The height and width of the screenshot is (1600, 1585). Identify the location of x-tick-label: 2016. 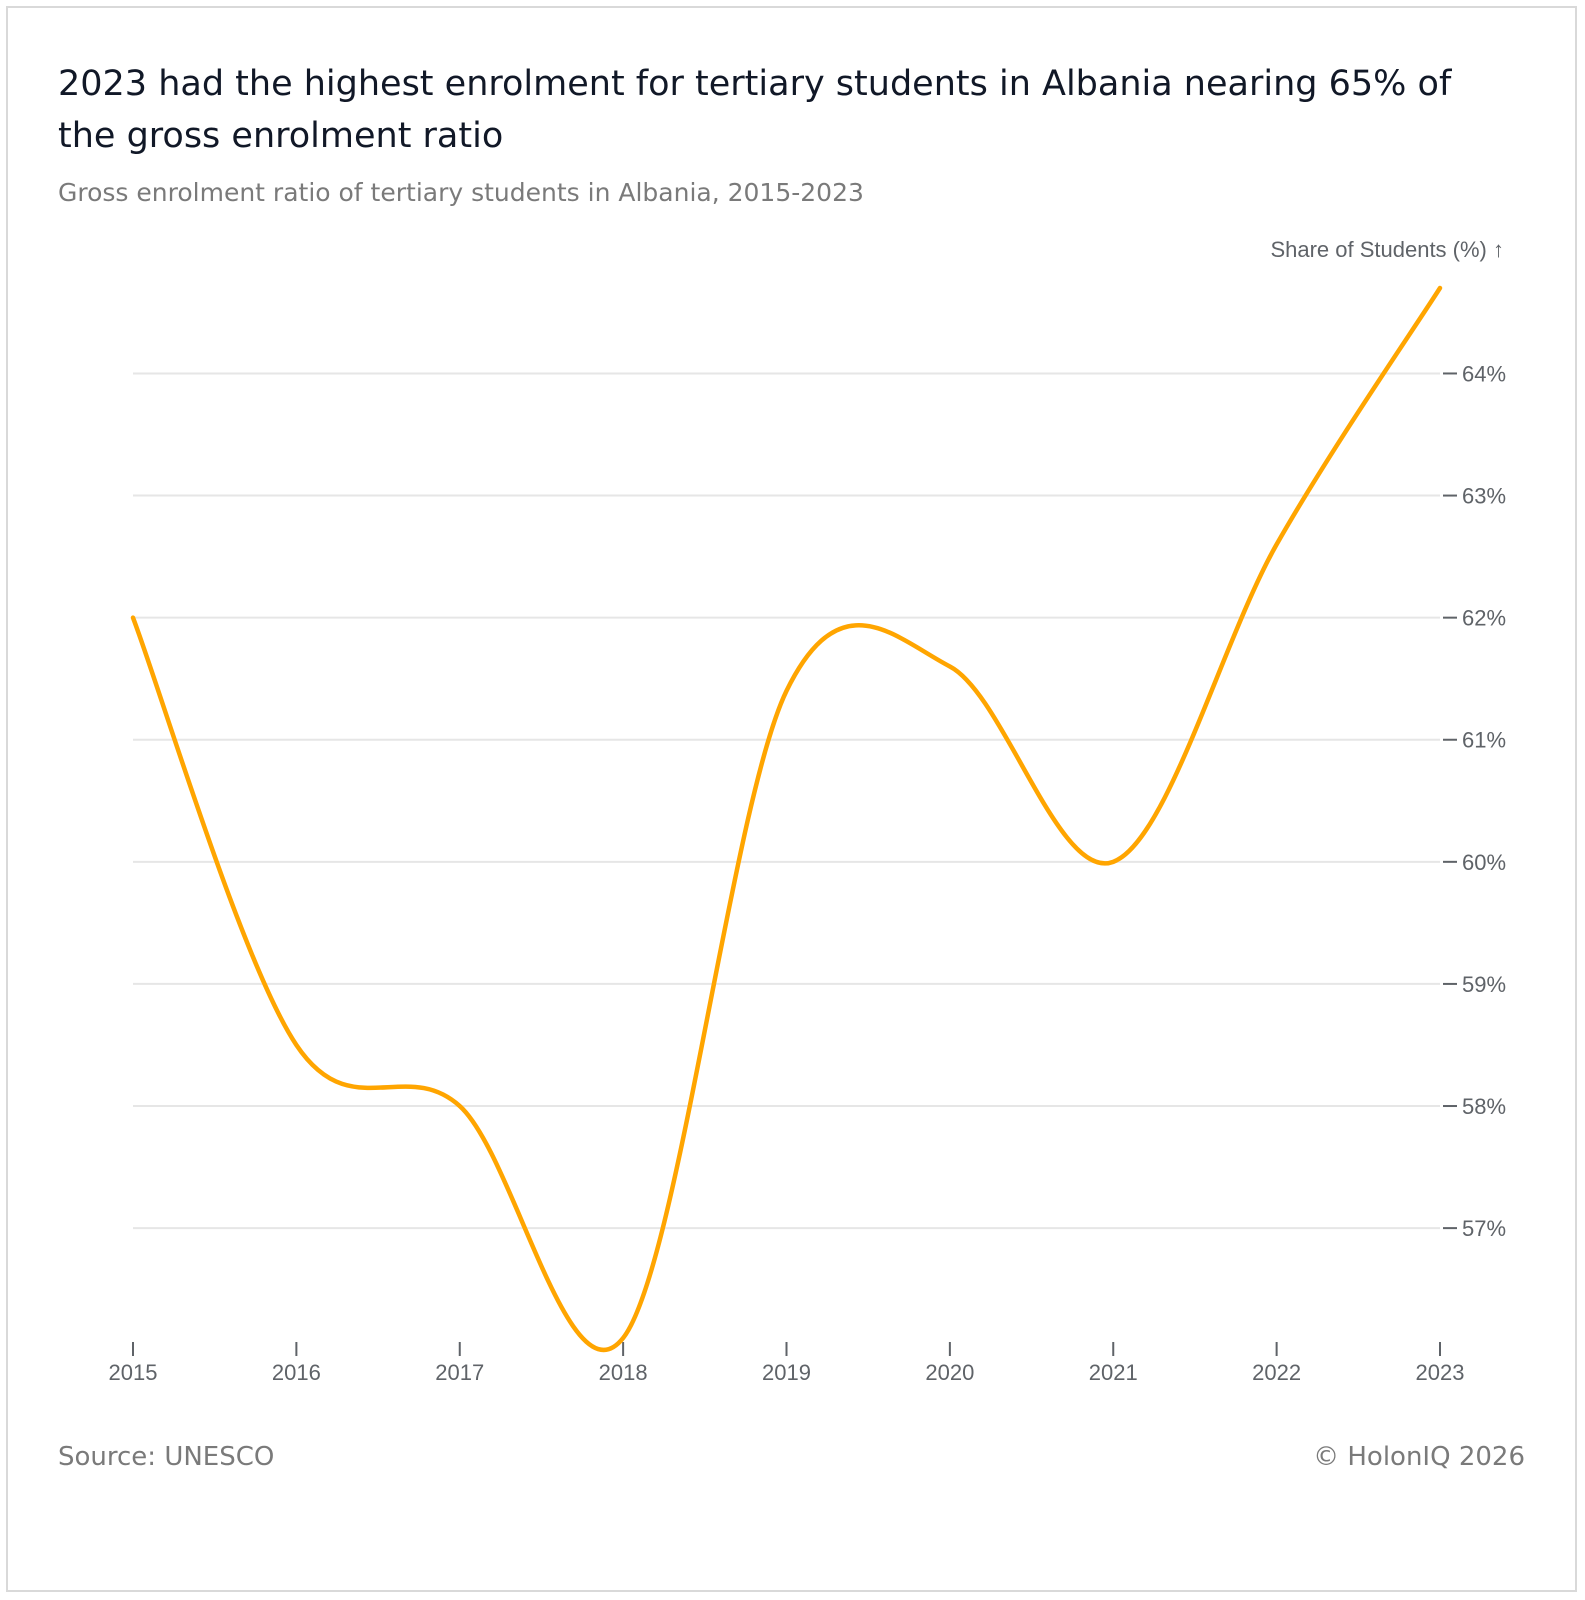
(296, 1372).